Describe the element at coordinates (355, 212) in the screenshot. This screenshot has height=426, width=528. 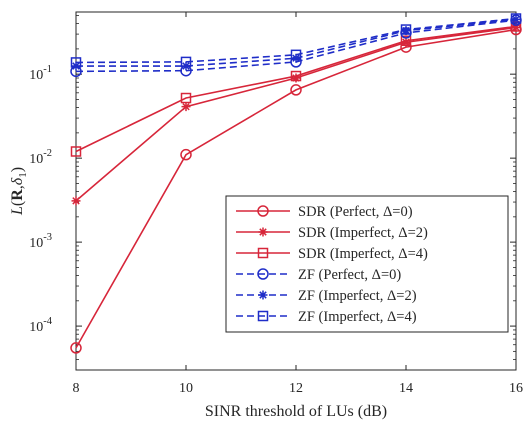
I see `legend-label: SDR (Perfect, Δ=0)` at that location.